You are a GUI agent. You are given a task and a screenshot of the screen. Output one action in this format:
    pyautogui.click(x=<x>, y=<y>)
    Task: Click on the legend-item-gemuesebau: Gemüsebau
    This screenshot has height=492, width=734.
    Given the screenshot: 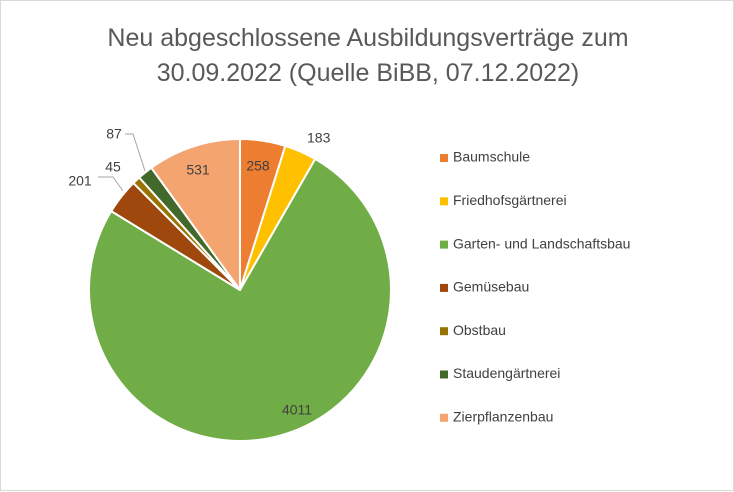 What is the action you would take?
    pyautogui.click(x=484, y=287)
    